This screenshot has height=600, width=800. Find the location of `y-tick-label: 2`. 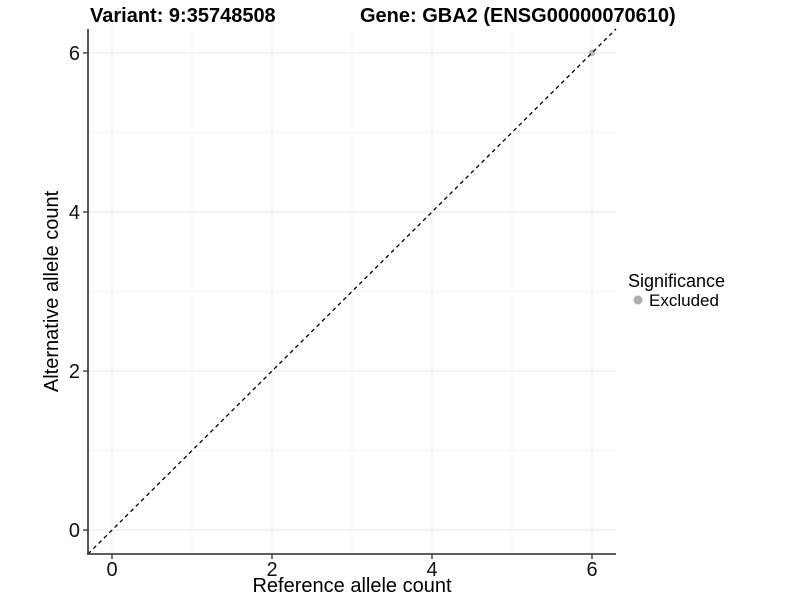

y-tick-label: 2 is located at coordinates (74, 372).